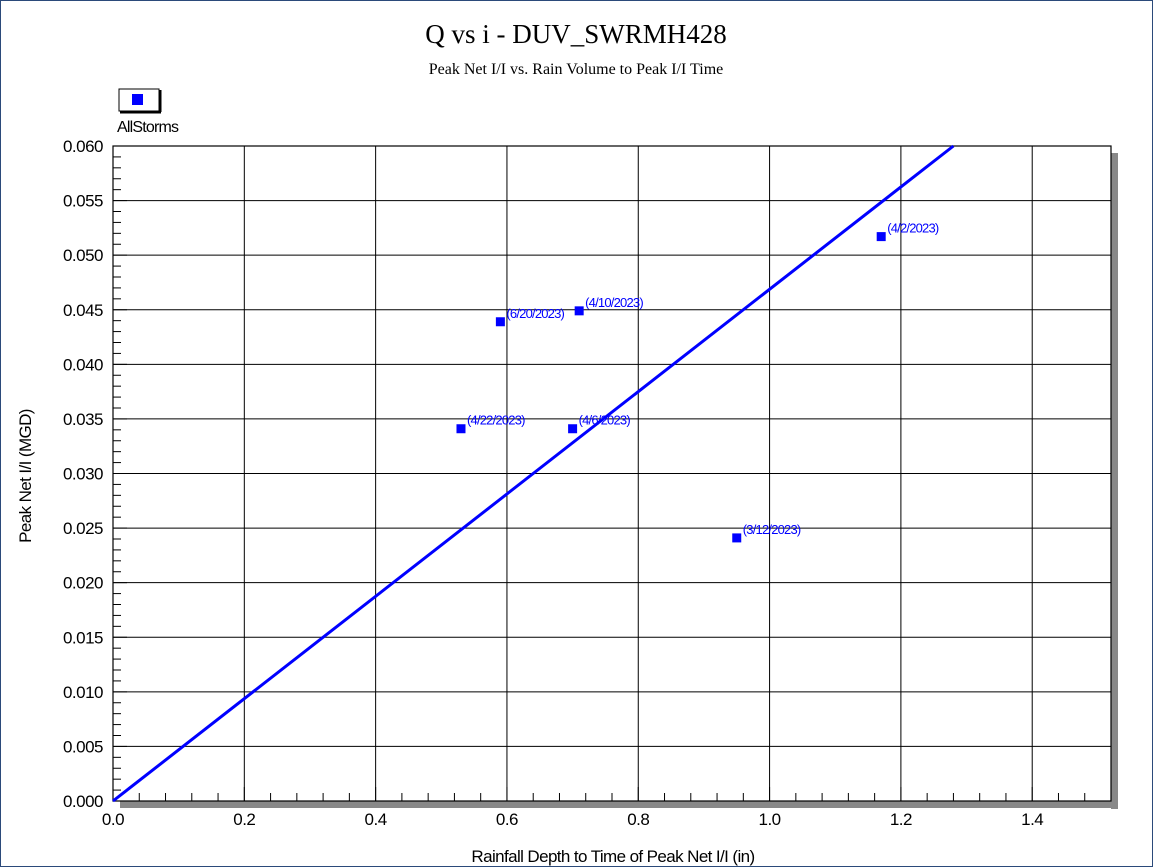 The height and width of the screenshot is (868, 1153). I want to click on plot-shadow-bottom, so click(619, 804).